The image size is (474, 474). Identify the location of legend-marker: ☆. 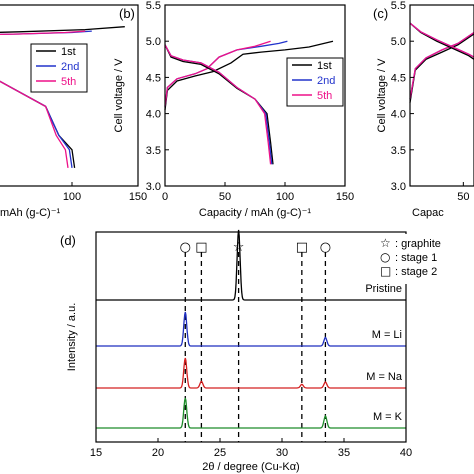
(385, 243).